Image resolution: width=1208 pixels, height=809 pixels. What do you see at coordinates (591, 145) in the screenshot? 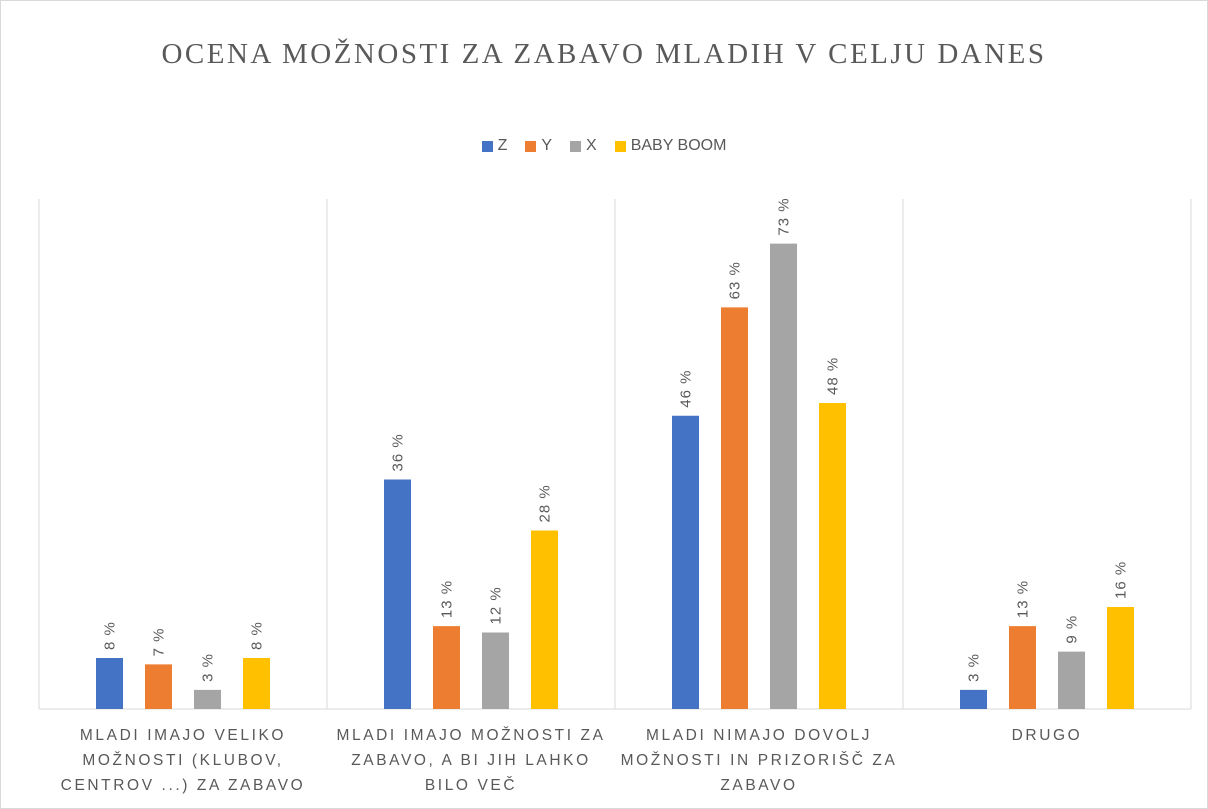
I see `legend-label: X` at bounding box center [591, 145].